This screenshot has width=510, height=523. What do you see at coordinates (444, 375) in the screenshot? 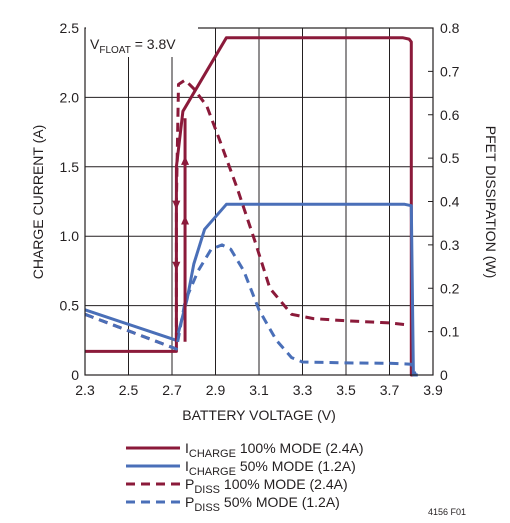
I see `y2-tick-label-0: 0` at bounding box center [444, 375].